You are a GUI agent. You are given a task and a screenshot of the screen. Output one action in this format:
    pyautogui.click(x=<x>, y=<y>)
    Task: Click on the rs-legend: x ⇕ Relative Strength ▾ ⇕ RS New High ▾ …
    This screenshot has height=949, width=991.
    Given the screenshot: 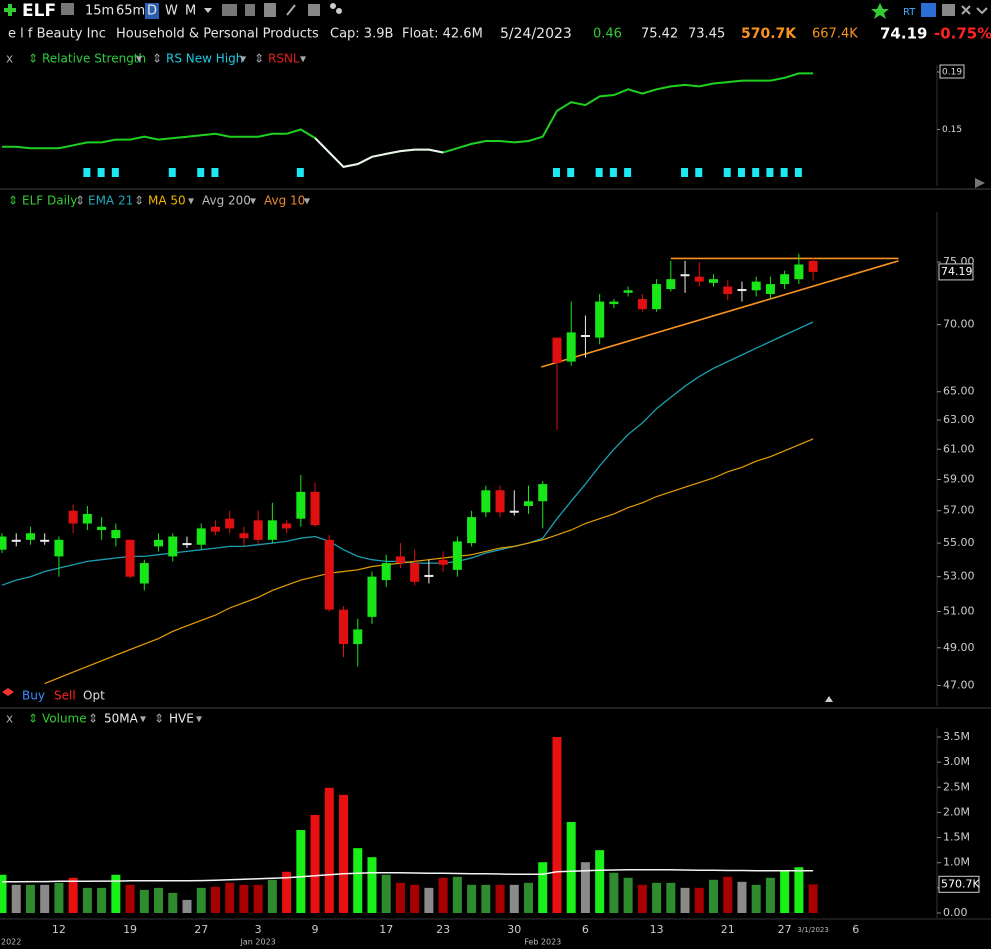 What is the action you would take?
    pyautogui.click(x=156, y=59)
    